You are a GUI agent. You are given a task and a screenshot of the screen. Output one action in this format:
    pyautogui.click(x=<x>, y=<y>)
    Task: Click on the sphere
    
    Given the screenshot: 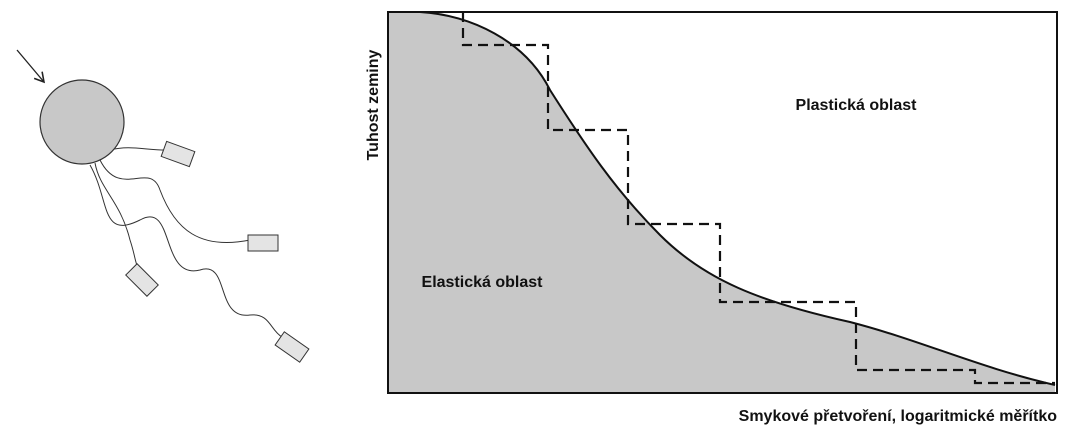 What is the action you would take?
    pyautogui.click(x=82, y=122)
    